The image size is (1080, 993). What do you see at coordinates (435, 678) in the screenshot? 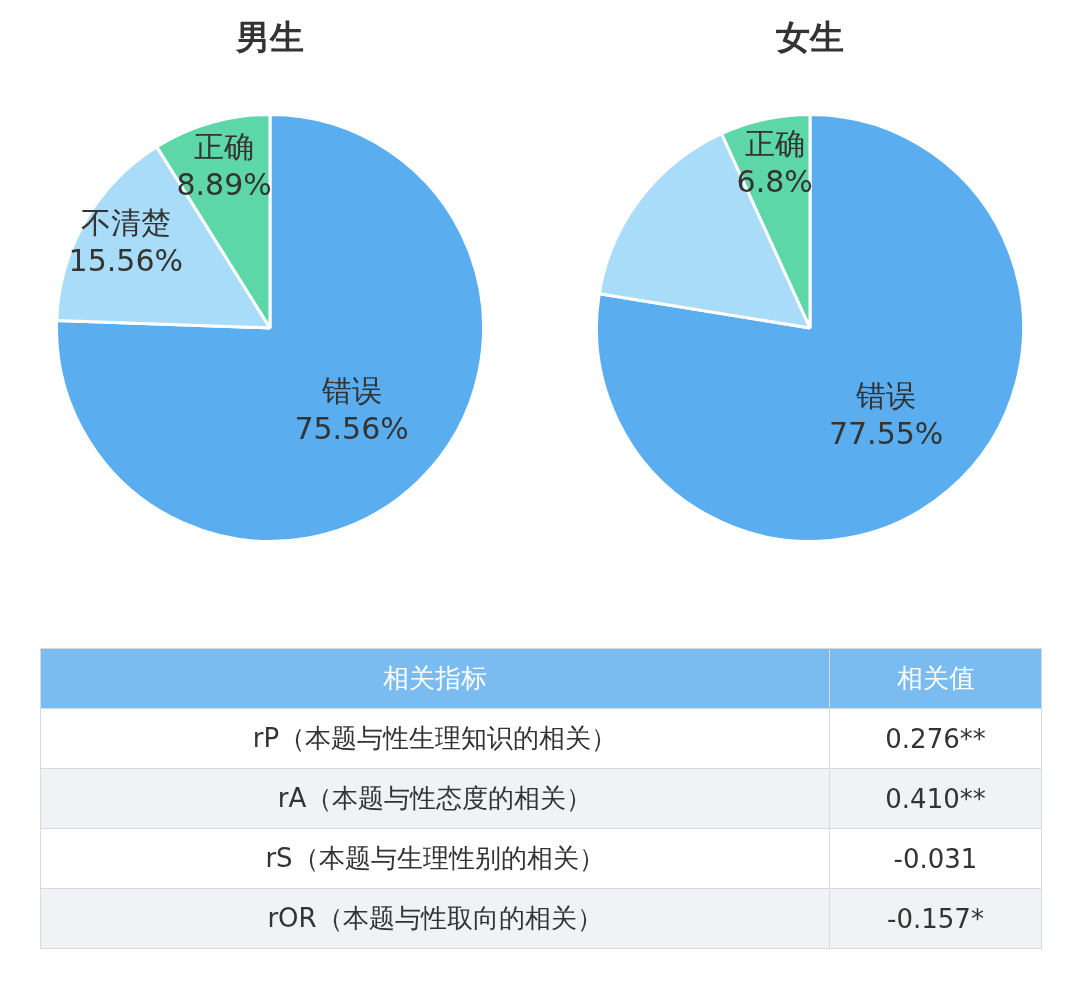
I see `text: 相关指标` at bounding box center [435, 678].